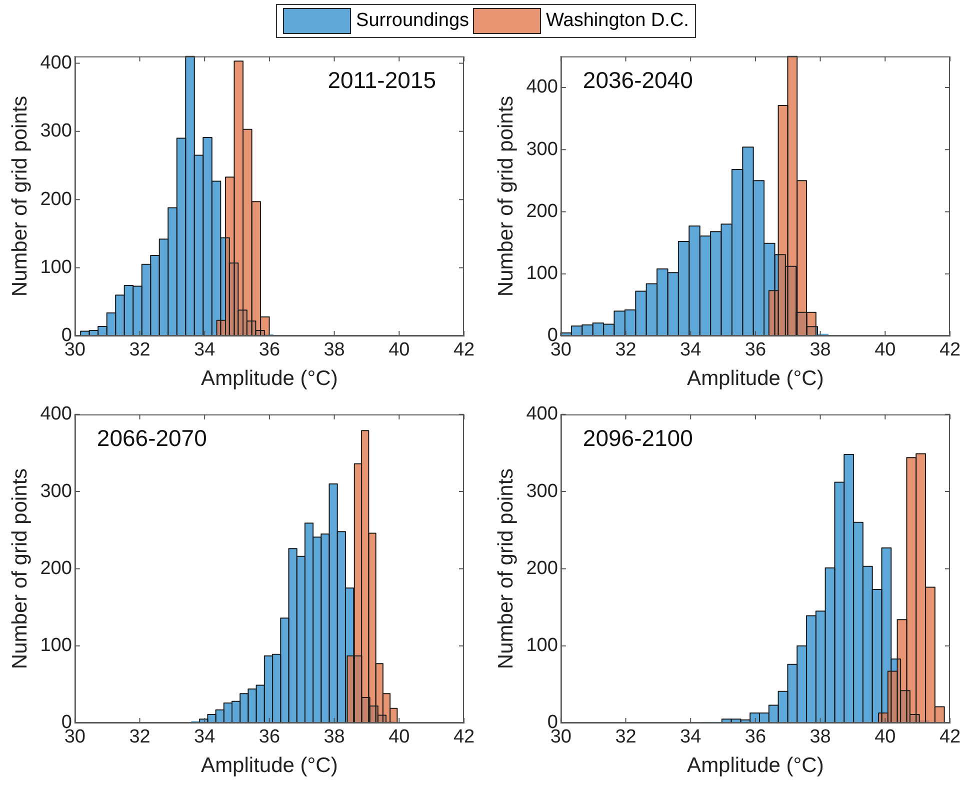  I want to click on annotation: 2036-2040, so click(637, 80).